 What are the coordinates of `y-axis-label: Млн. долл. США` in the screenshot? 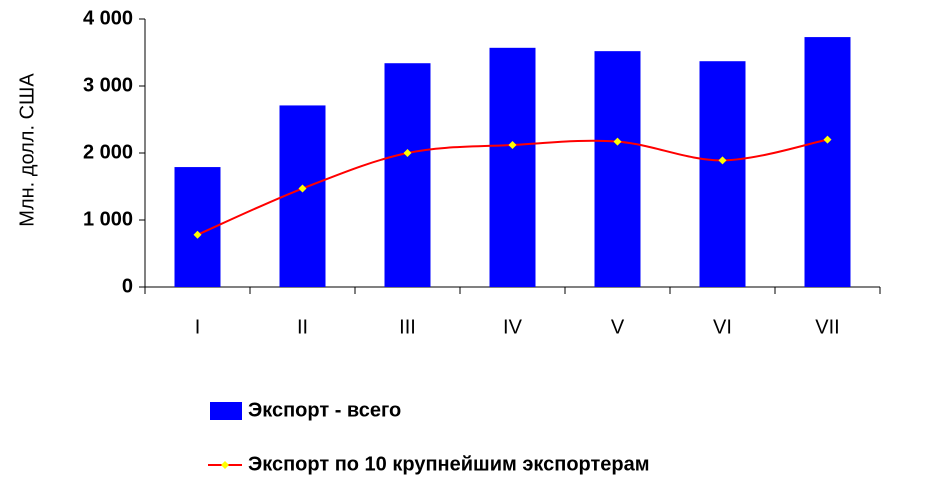 It's located at (27, 150).